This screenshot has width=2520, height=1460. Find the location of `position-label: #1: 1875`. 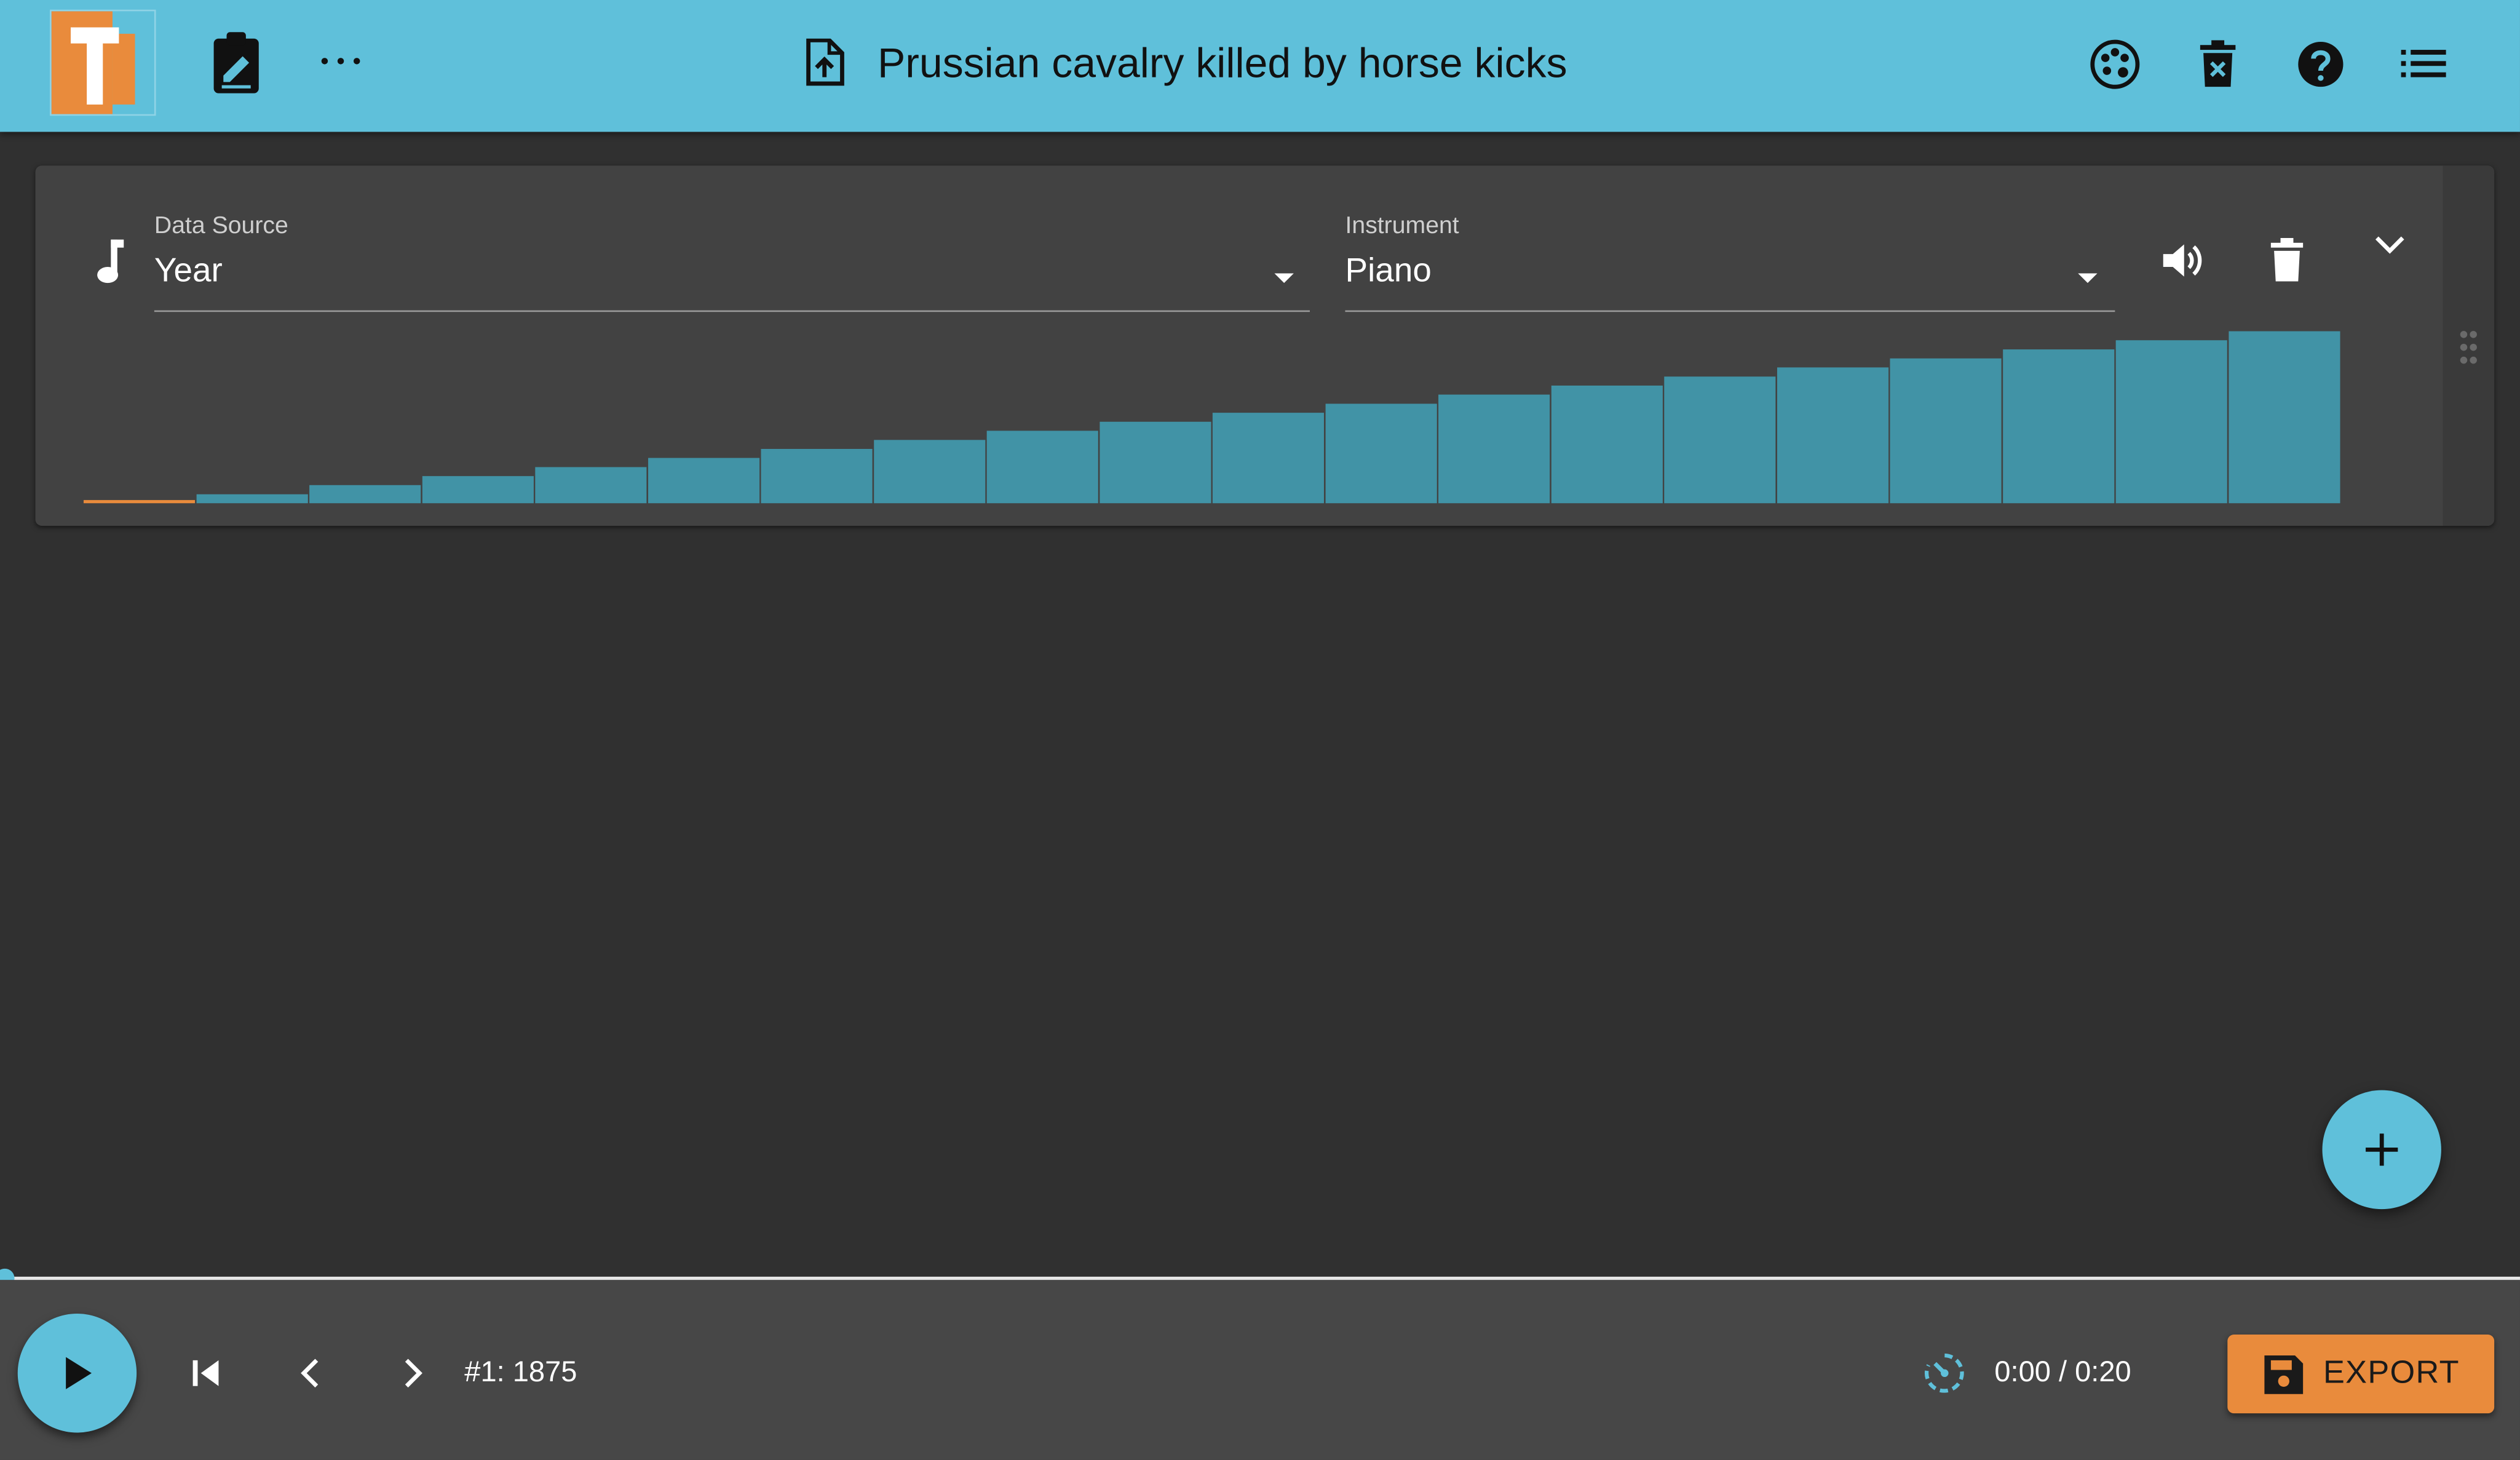

position-label: #1: 1875 is located at coordinates (520, 1371).